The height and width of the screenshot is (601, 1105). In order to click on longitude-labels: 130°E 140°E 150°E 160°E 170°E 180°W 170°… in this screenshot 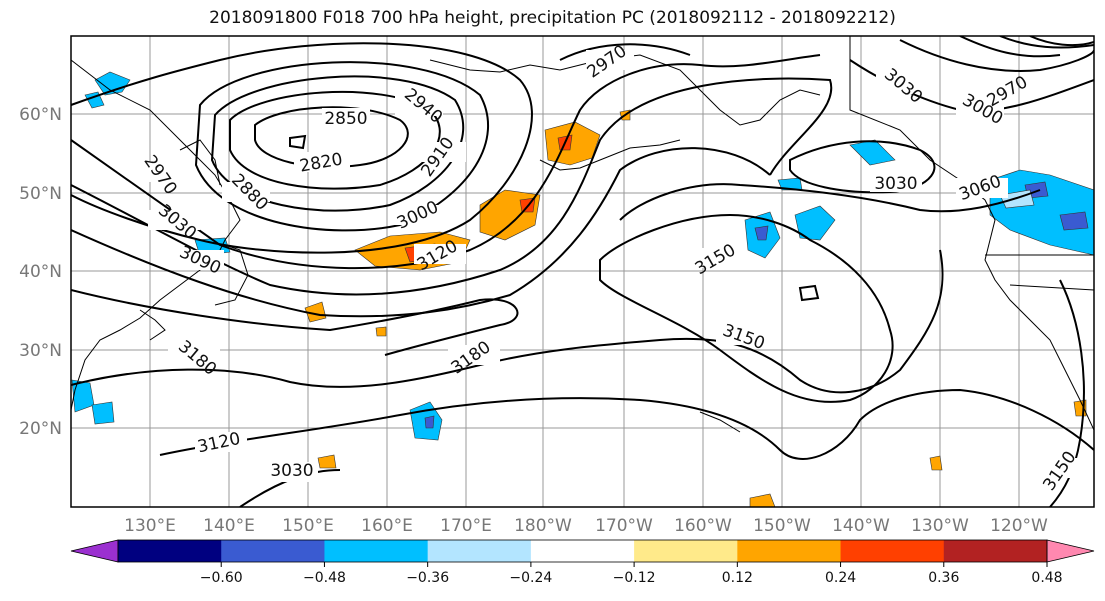, I will do `click(586, 526)`.